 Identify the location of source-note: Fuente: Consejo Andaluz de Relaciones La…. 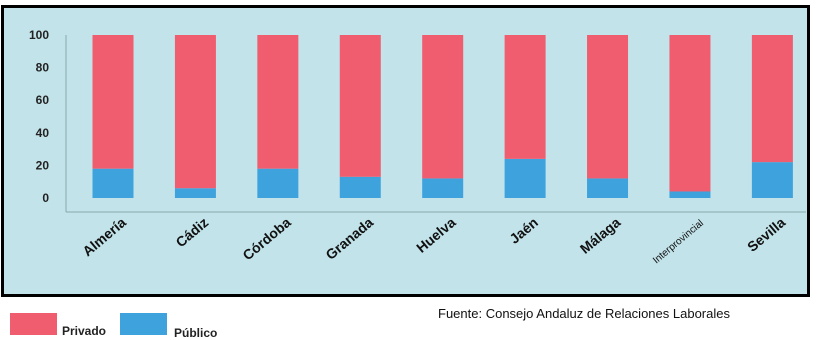
(584, 313).